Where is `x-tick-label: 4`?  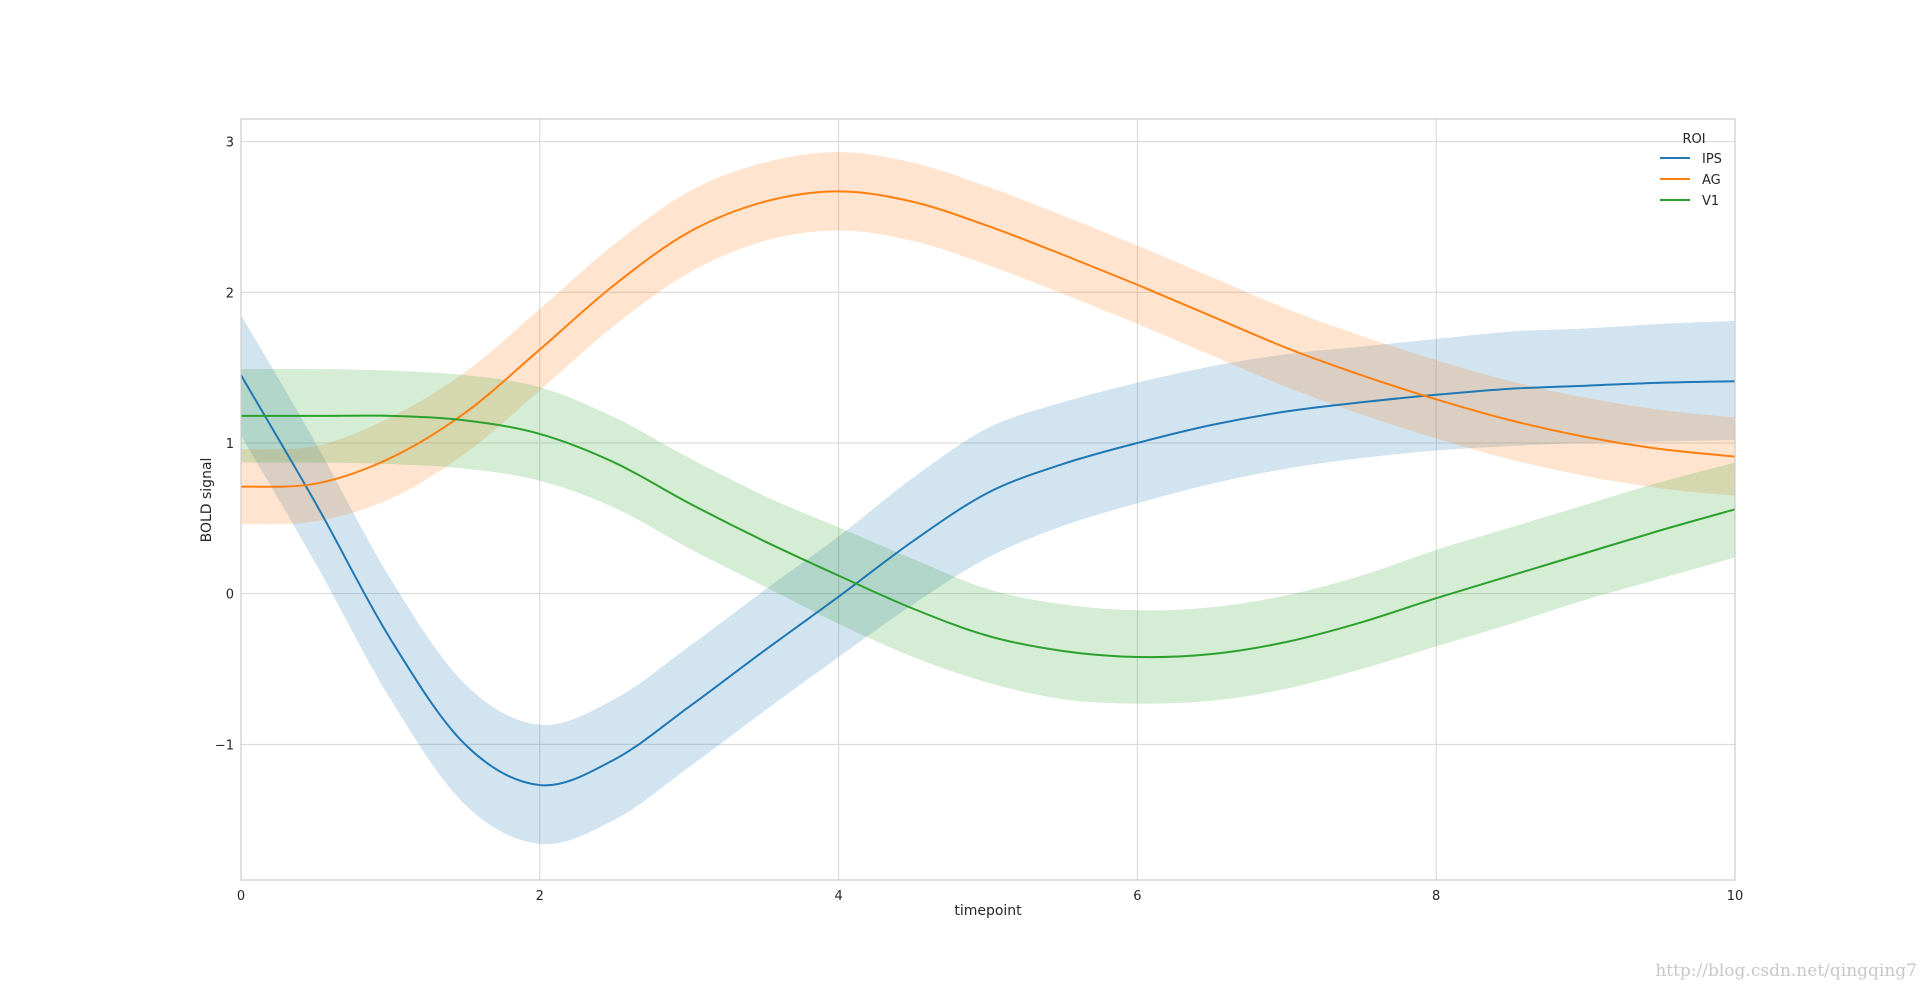
x-tick-label: 4 is located at coordinates (838, 896).